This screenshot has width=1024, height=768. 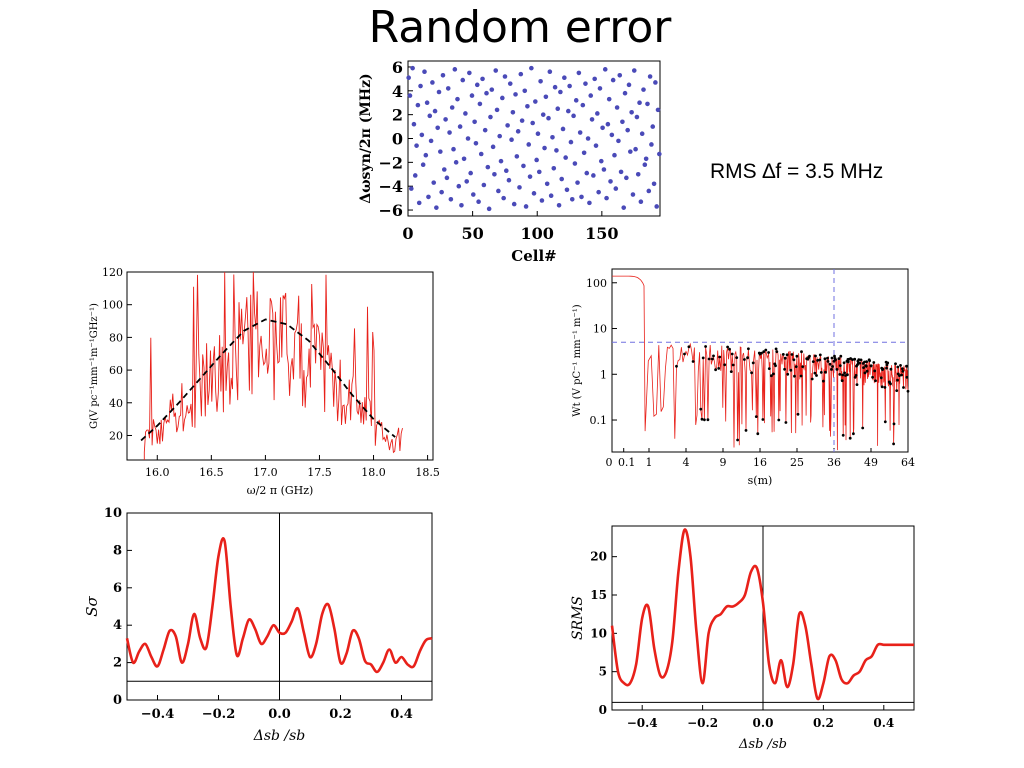 What do you see at coordinates (427, 472) in the screenshot?
I see `x-tick-label: 18.5` at bounding box center [427, 472].